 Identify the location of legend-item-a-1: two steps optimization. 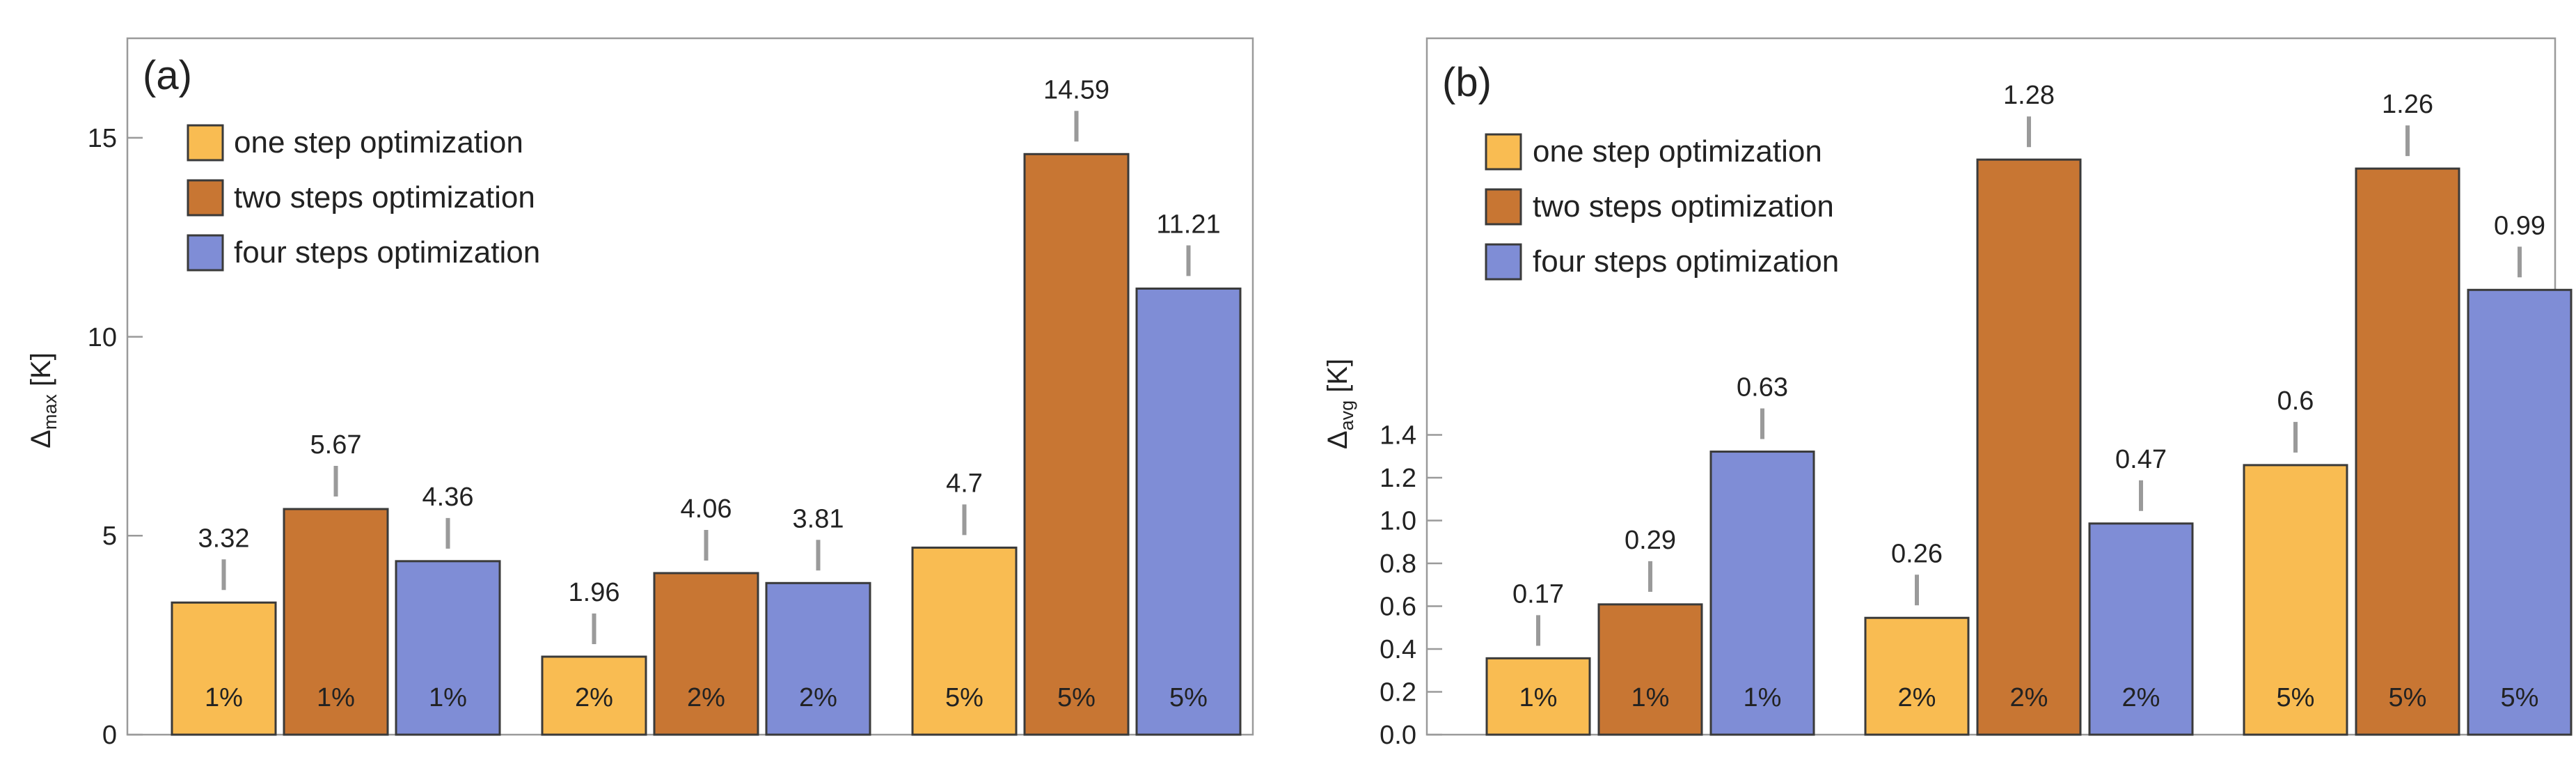
(361, 198).